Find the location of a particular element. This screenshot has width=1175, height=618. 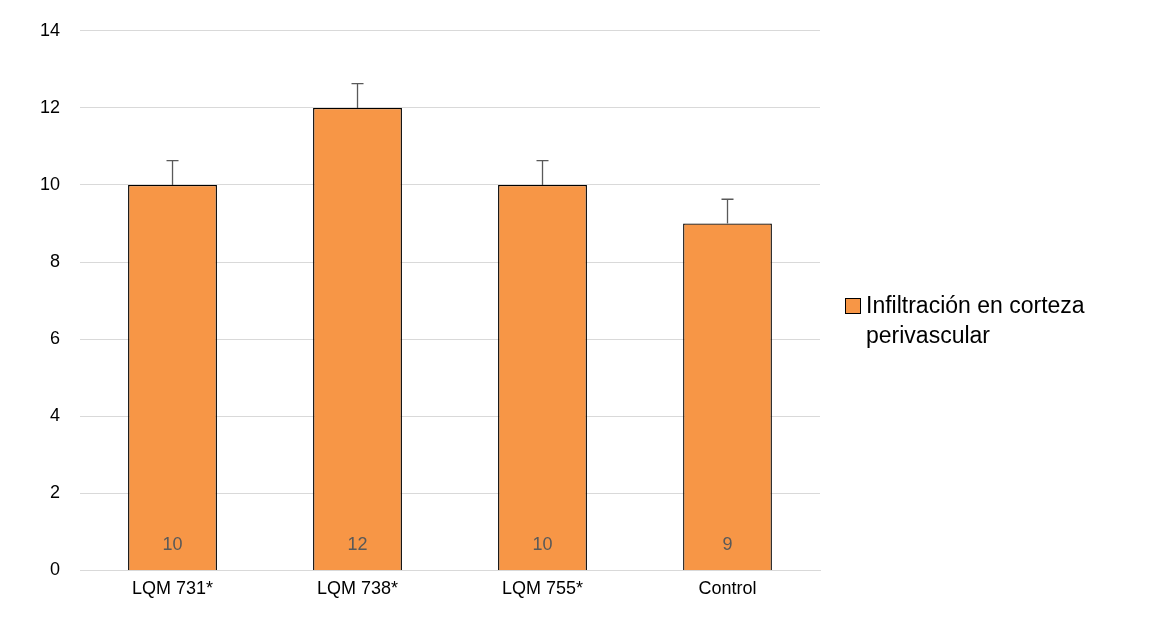

y-tick-label: 0 is located at coordinates (55, 569).